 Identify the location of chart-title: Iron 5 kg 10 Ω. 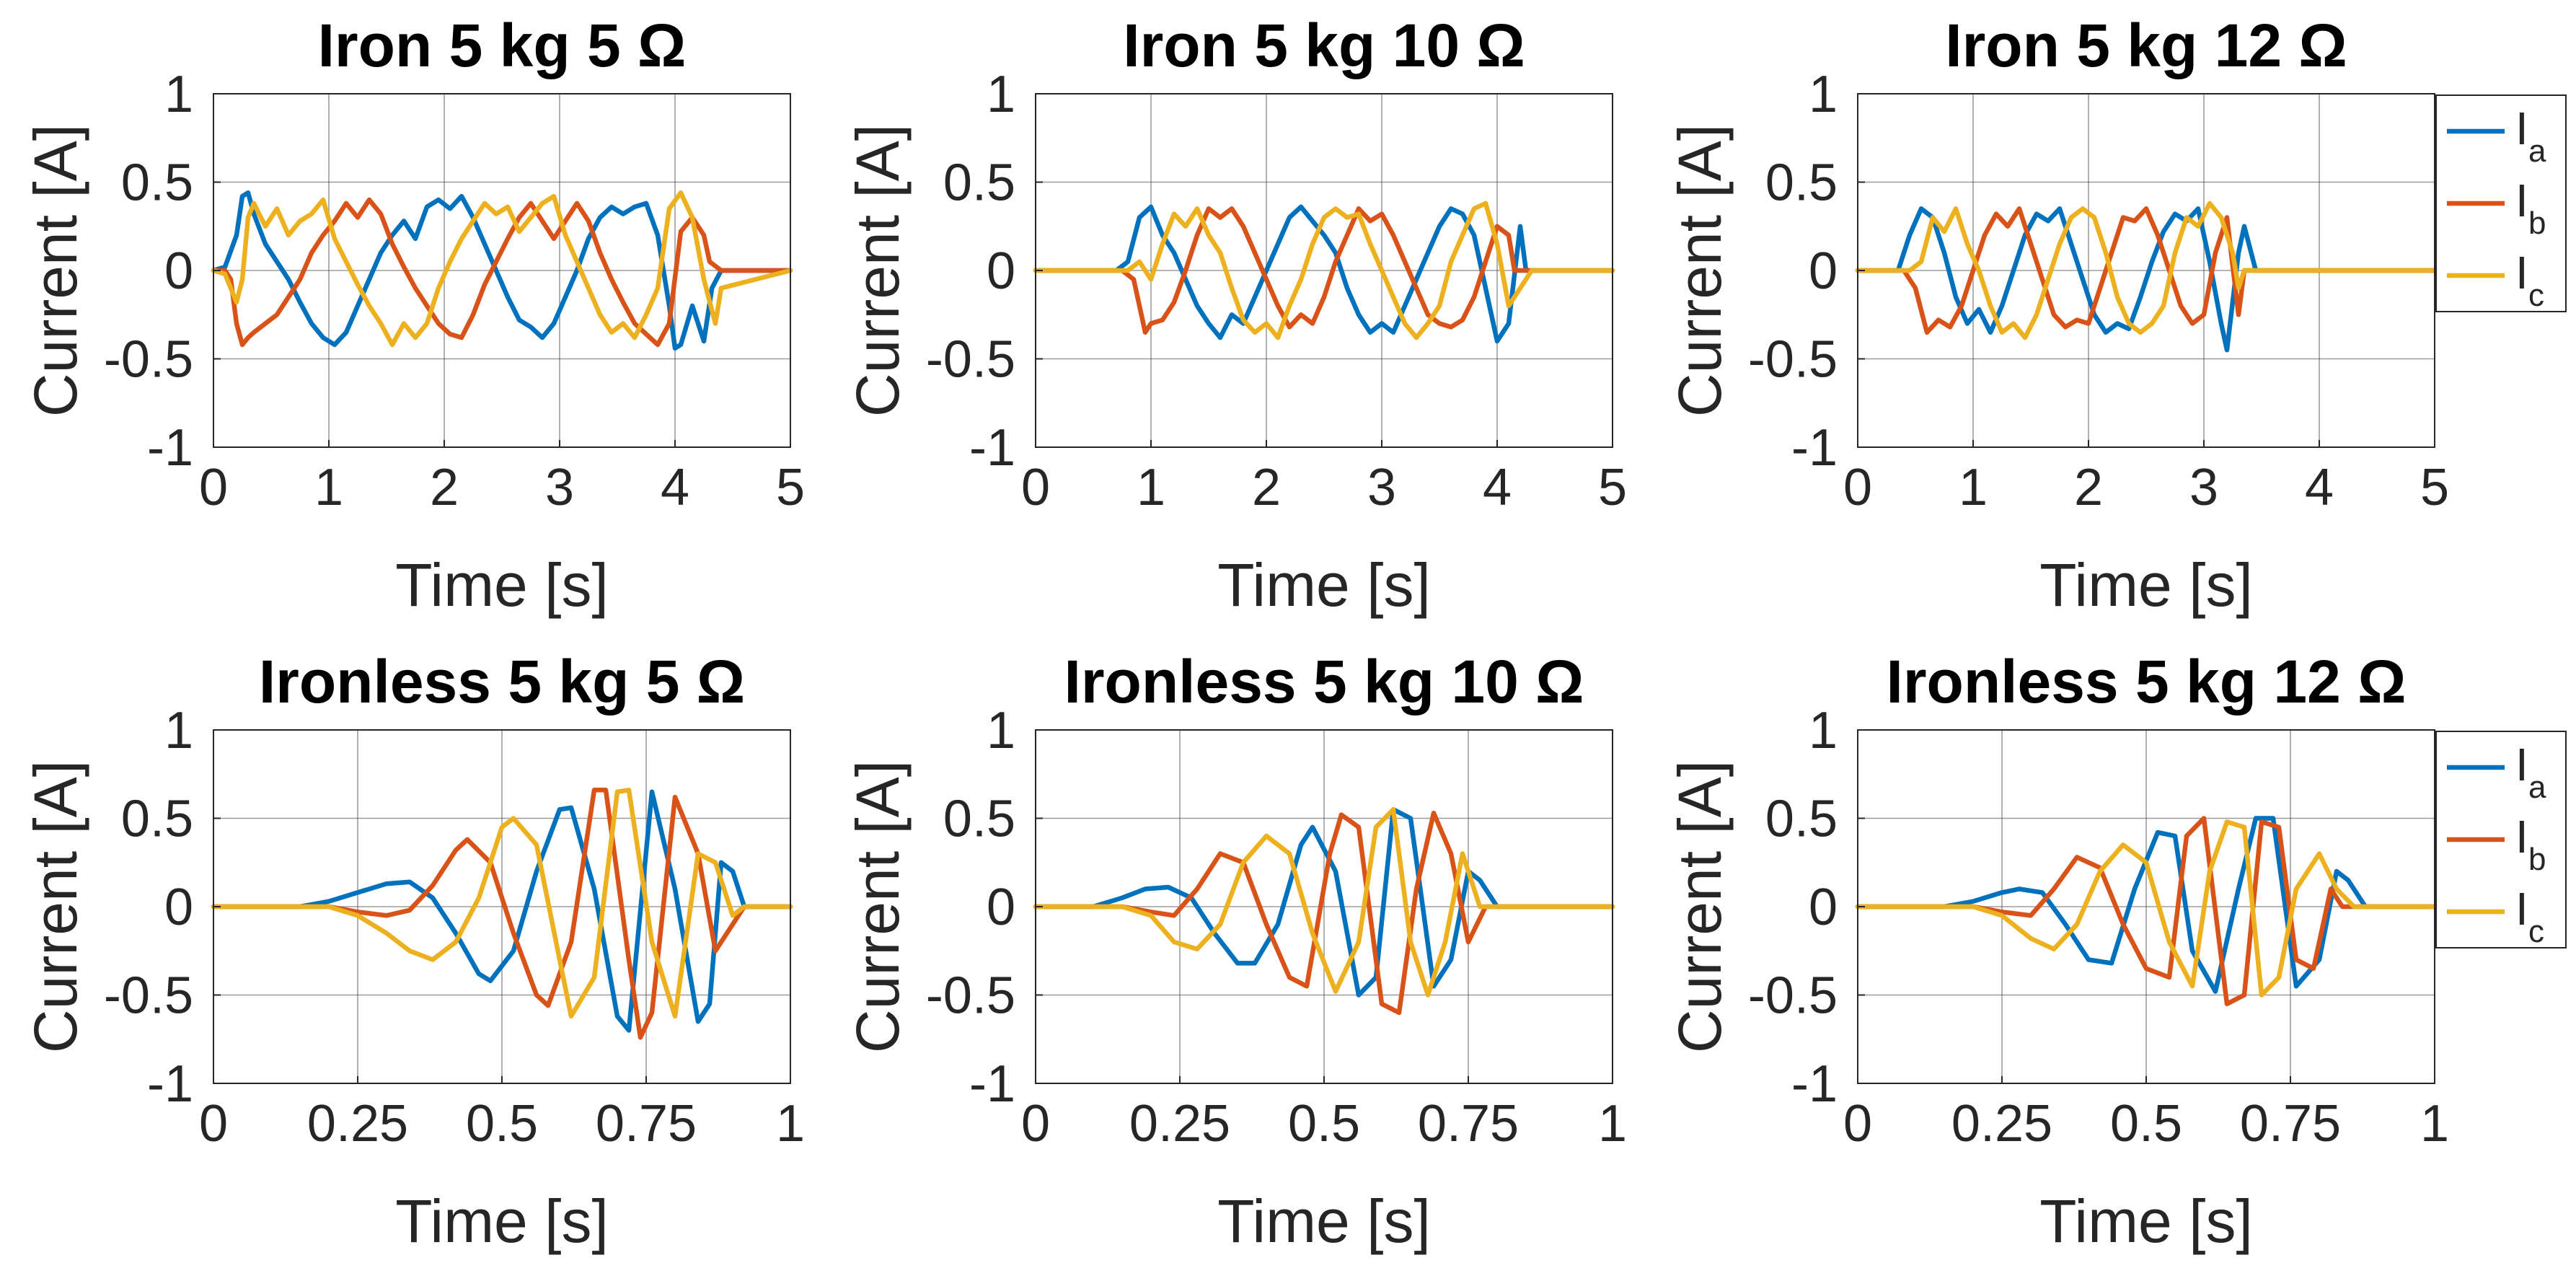
(1324, 45).